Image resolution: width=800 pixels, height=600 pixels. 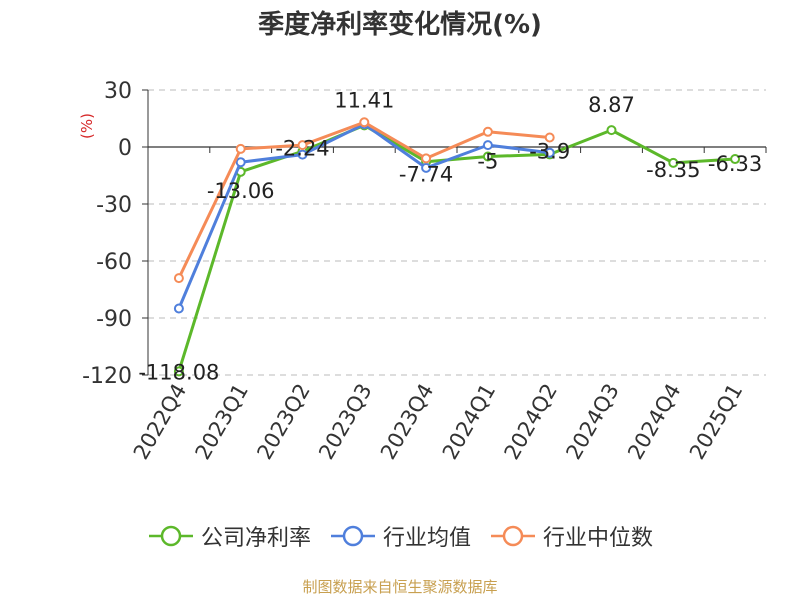 What do you see at coordinates (114, 319) in the screenshot?
I see `y-tick-label: -90` at bounding box center [114, 319].